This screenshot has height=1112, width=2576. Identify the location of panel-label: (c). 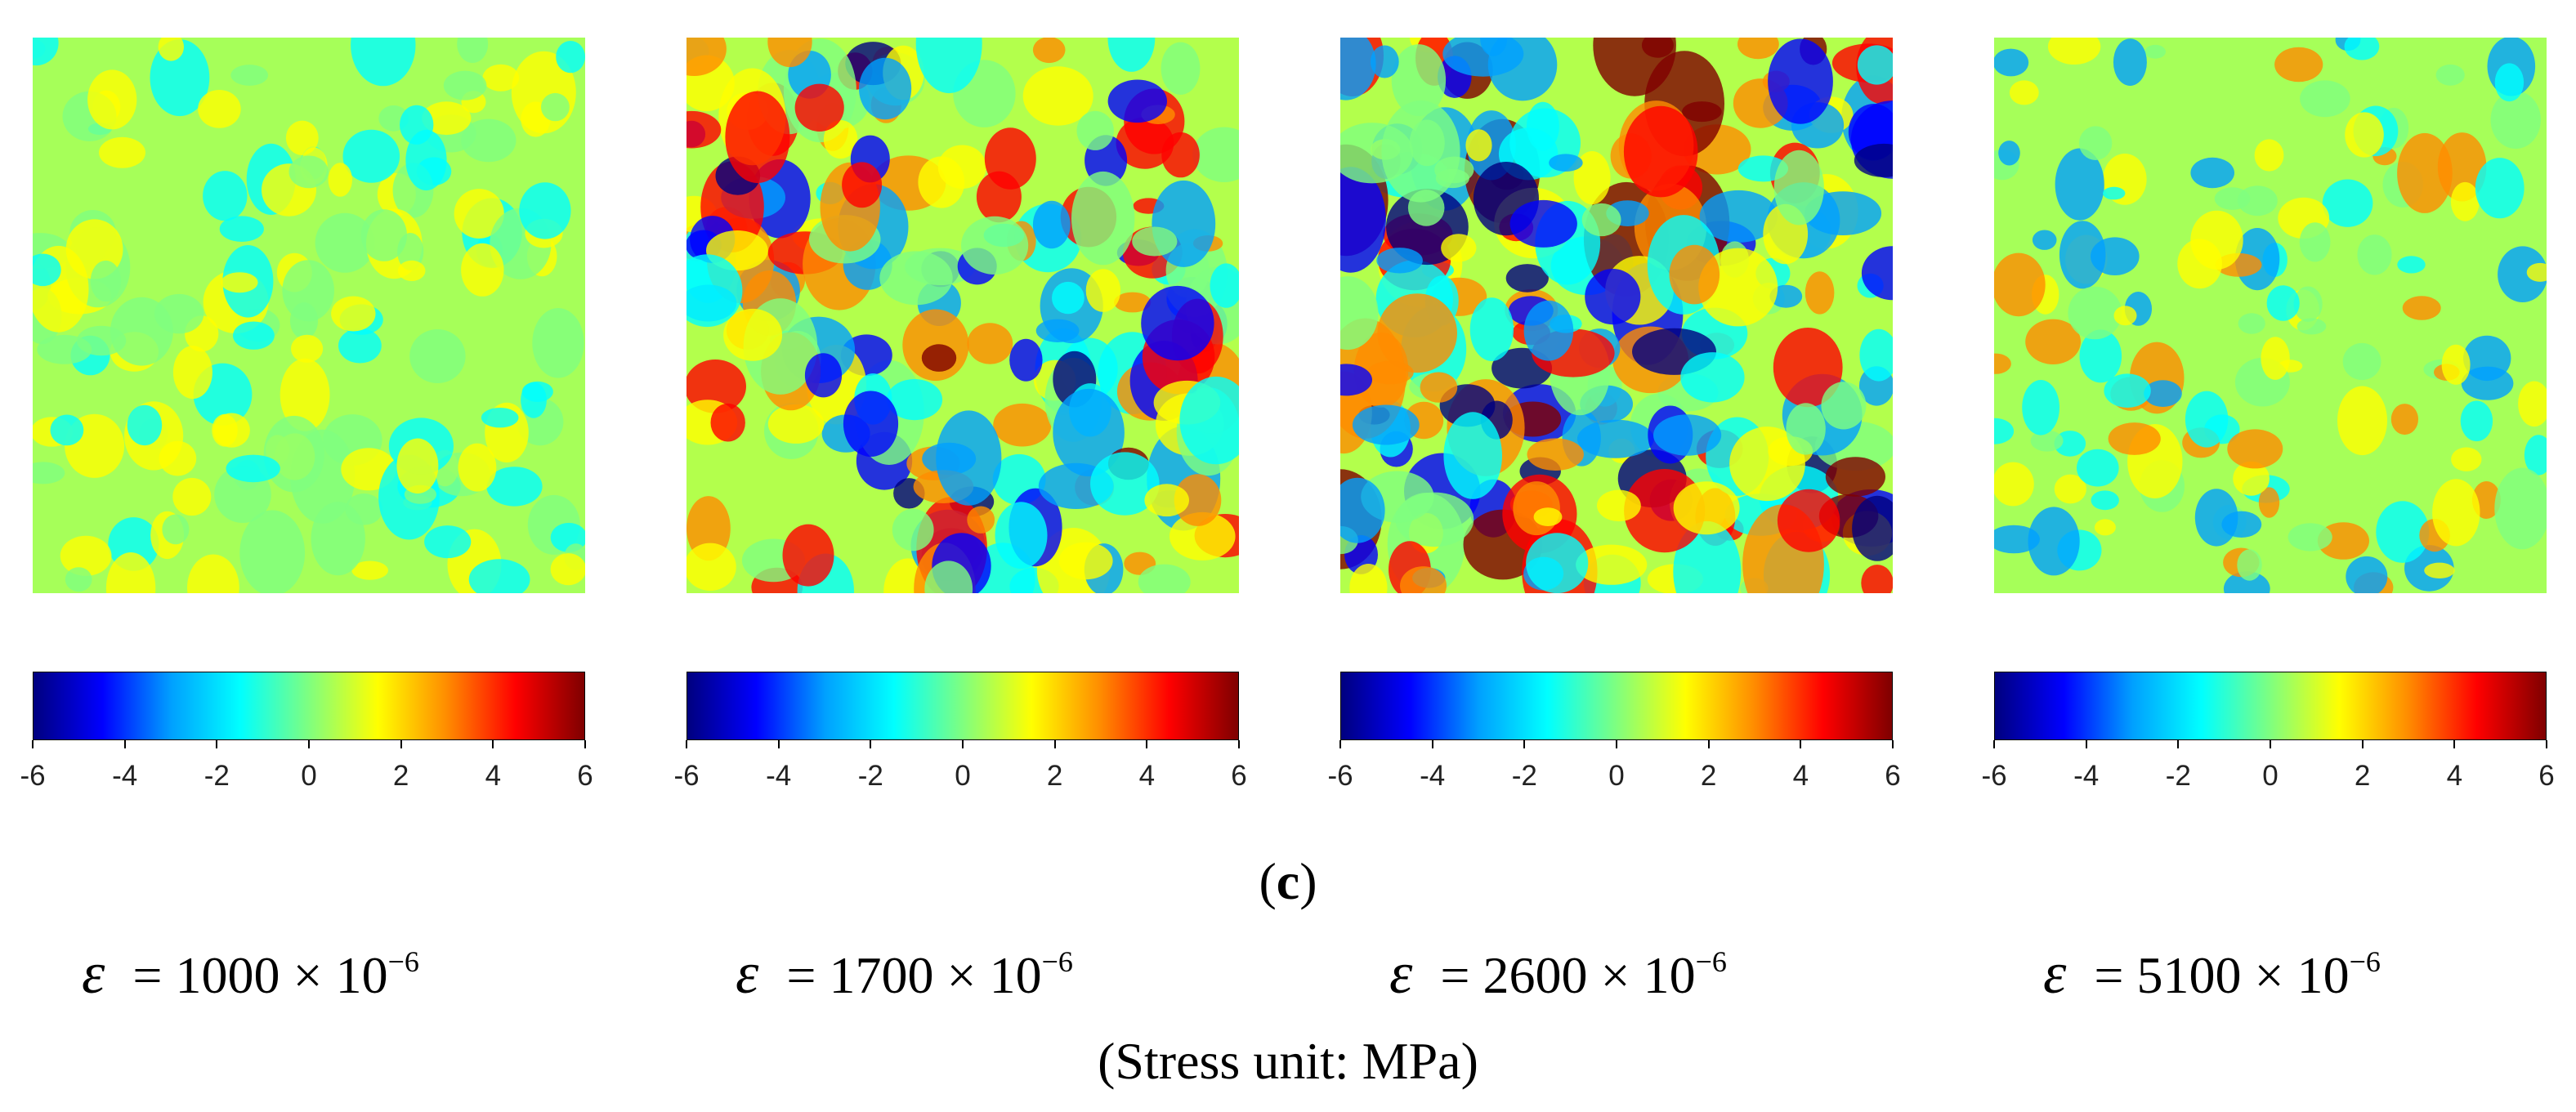
(1288, 881).